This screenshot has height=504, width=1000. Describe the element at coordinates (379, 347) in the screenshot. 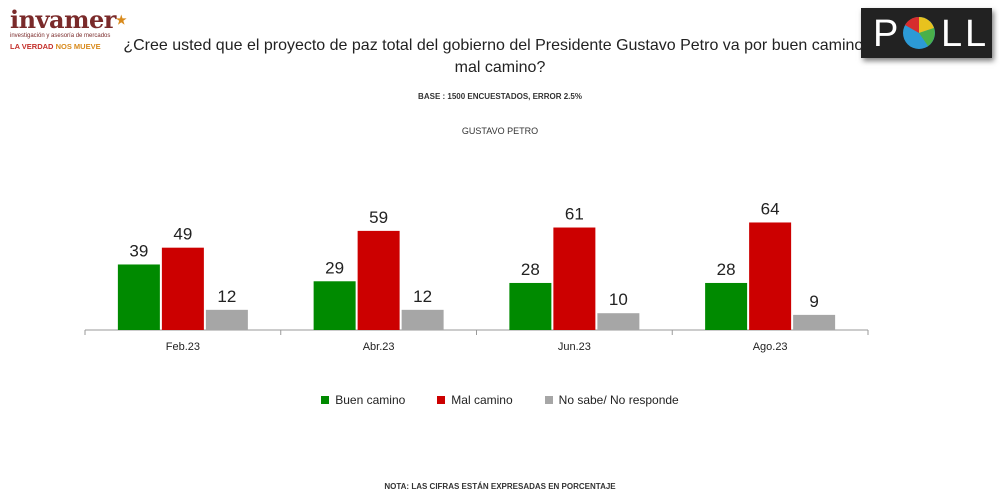

I see `x-tick-label: Abr.23` at that location.